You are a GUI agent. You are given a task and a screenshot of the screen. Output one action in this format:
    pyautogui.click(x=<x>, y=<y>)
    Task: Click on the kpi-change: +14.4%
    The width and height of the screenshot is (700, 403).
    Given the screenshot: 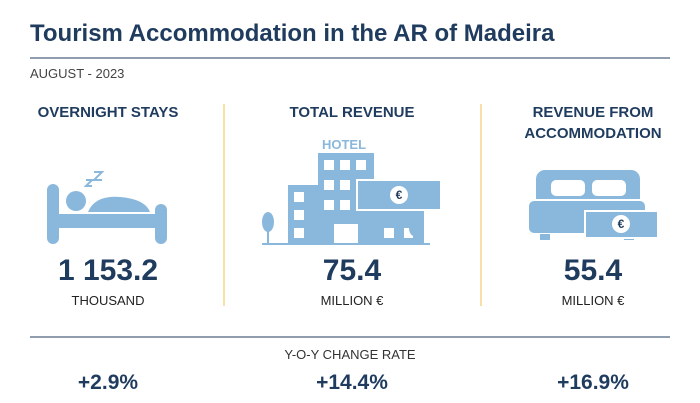 What is the action you would take?
    pyautogui.click(x=352, y=382)
    